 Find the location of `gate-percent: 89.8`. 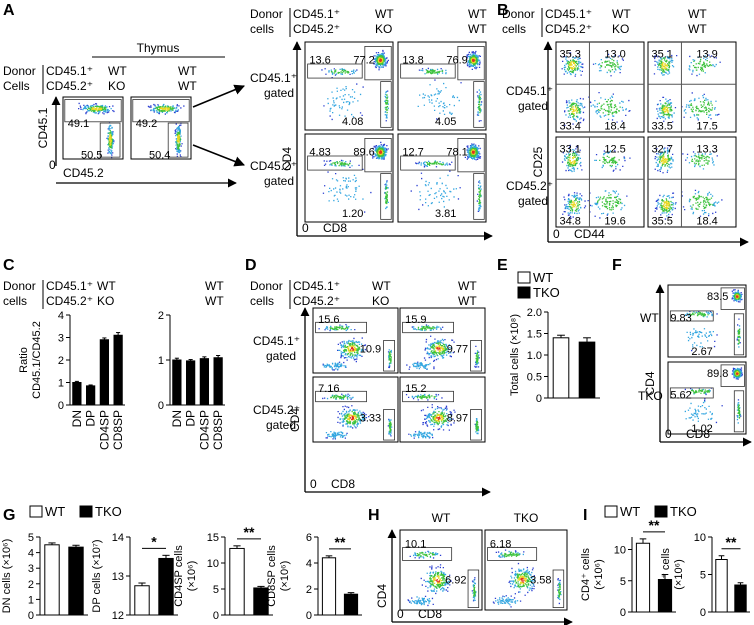

gate-percent: 89.8 is located at coordinates (717, 374).